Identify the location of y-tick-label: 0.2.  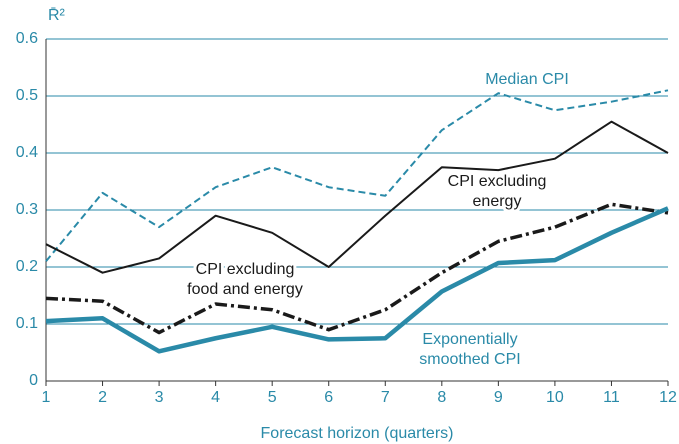
(27, 266).